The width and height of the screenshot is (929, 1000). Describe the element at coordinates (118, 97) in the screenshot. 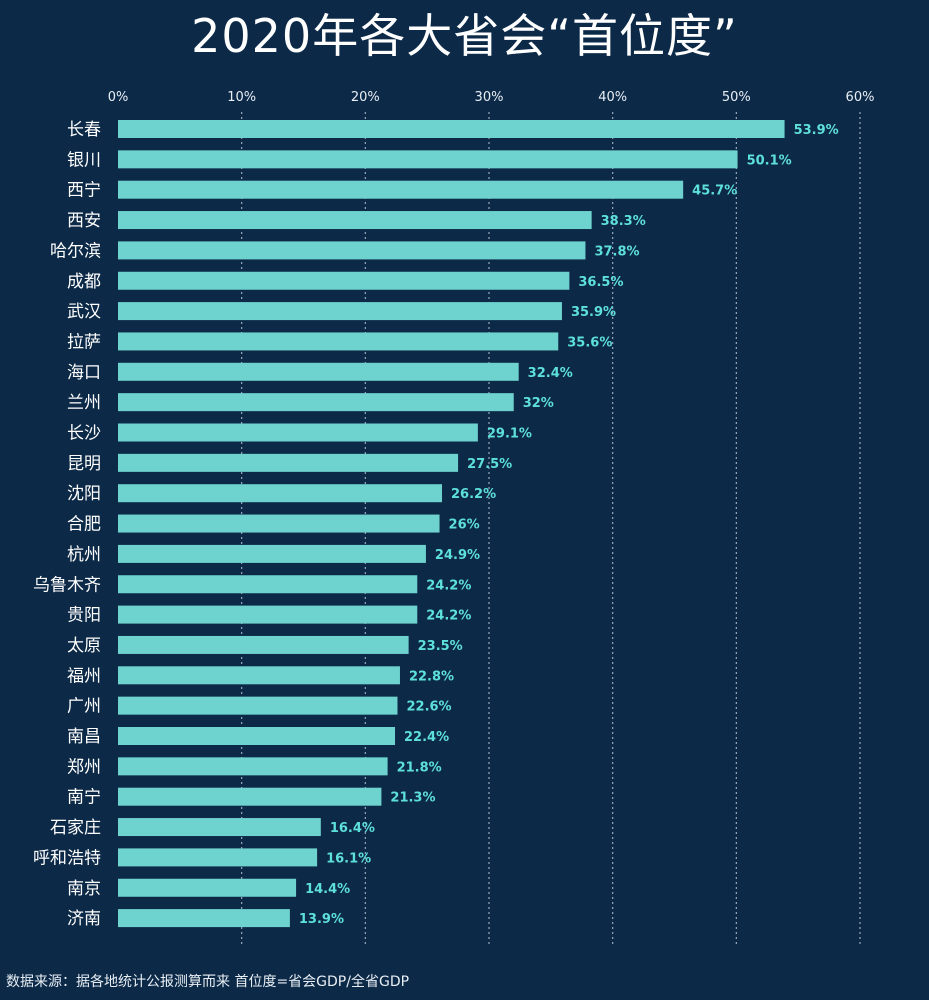

I see `x-tick-label: 0%` at that location.